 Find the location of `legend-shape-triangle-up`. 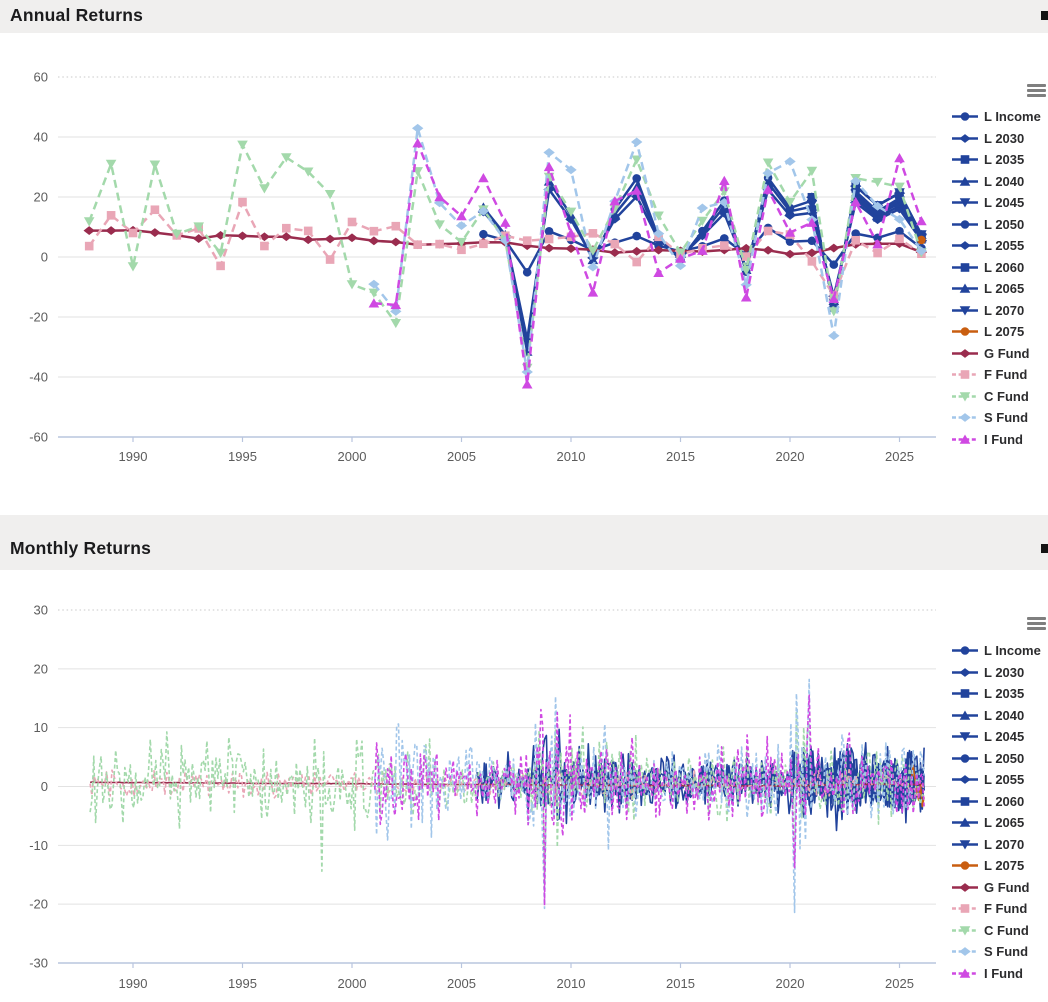

legend-shape-triangle-up is located at coordinates (965, 288).